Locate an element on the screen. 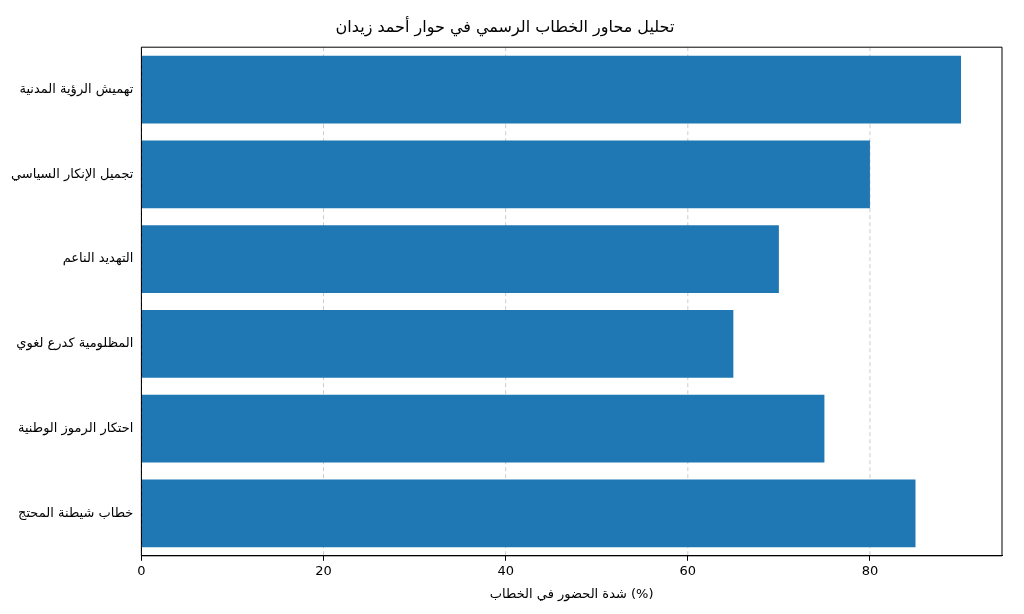 This screenshot has height=614, width=1024. y-tick-label: تهميش الرؤية المدنية is located at coordinates (76, 88).